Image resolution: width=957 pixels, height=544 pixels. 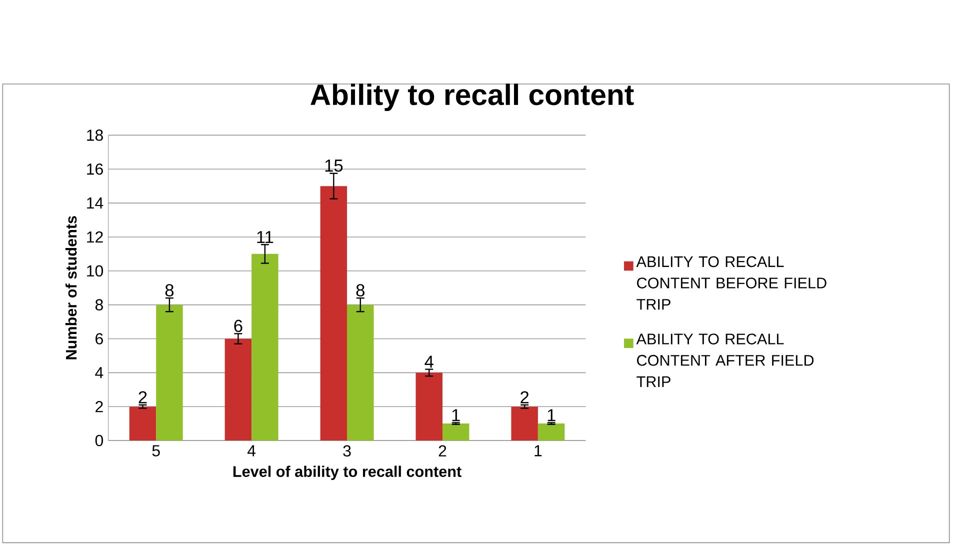 I want to click on y-tick-label: 12, so click(x=95, y=237).